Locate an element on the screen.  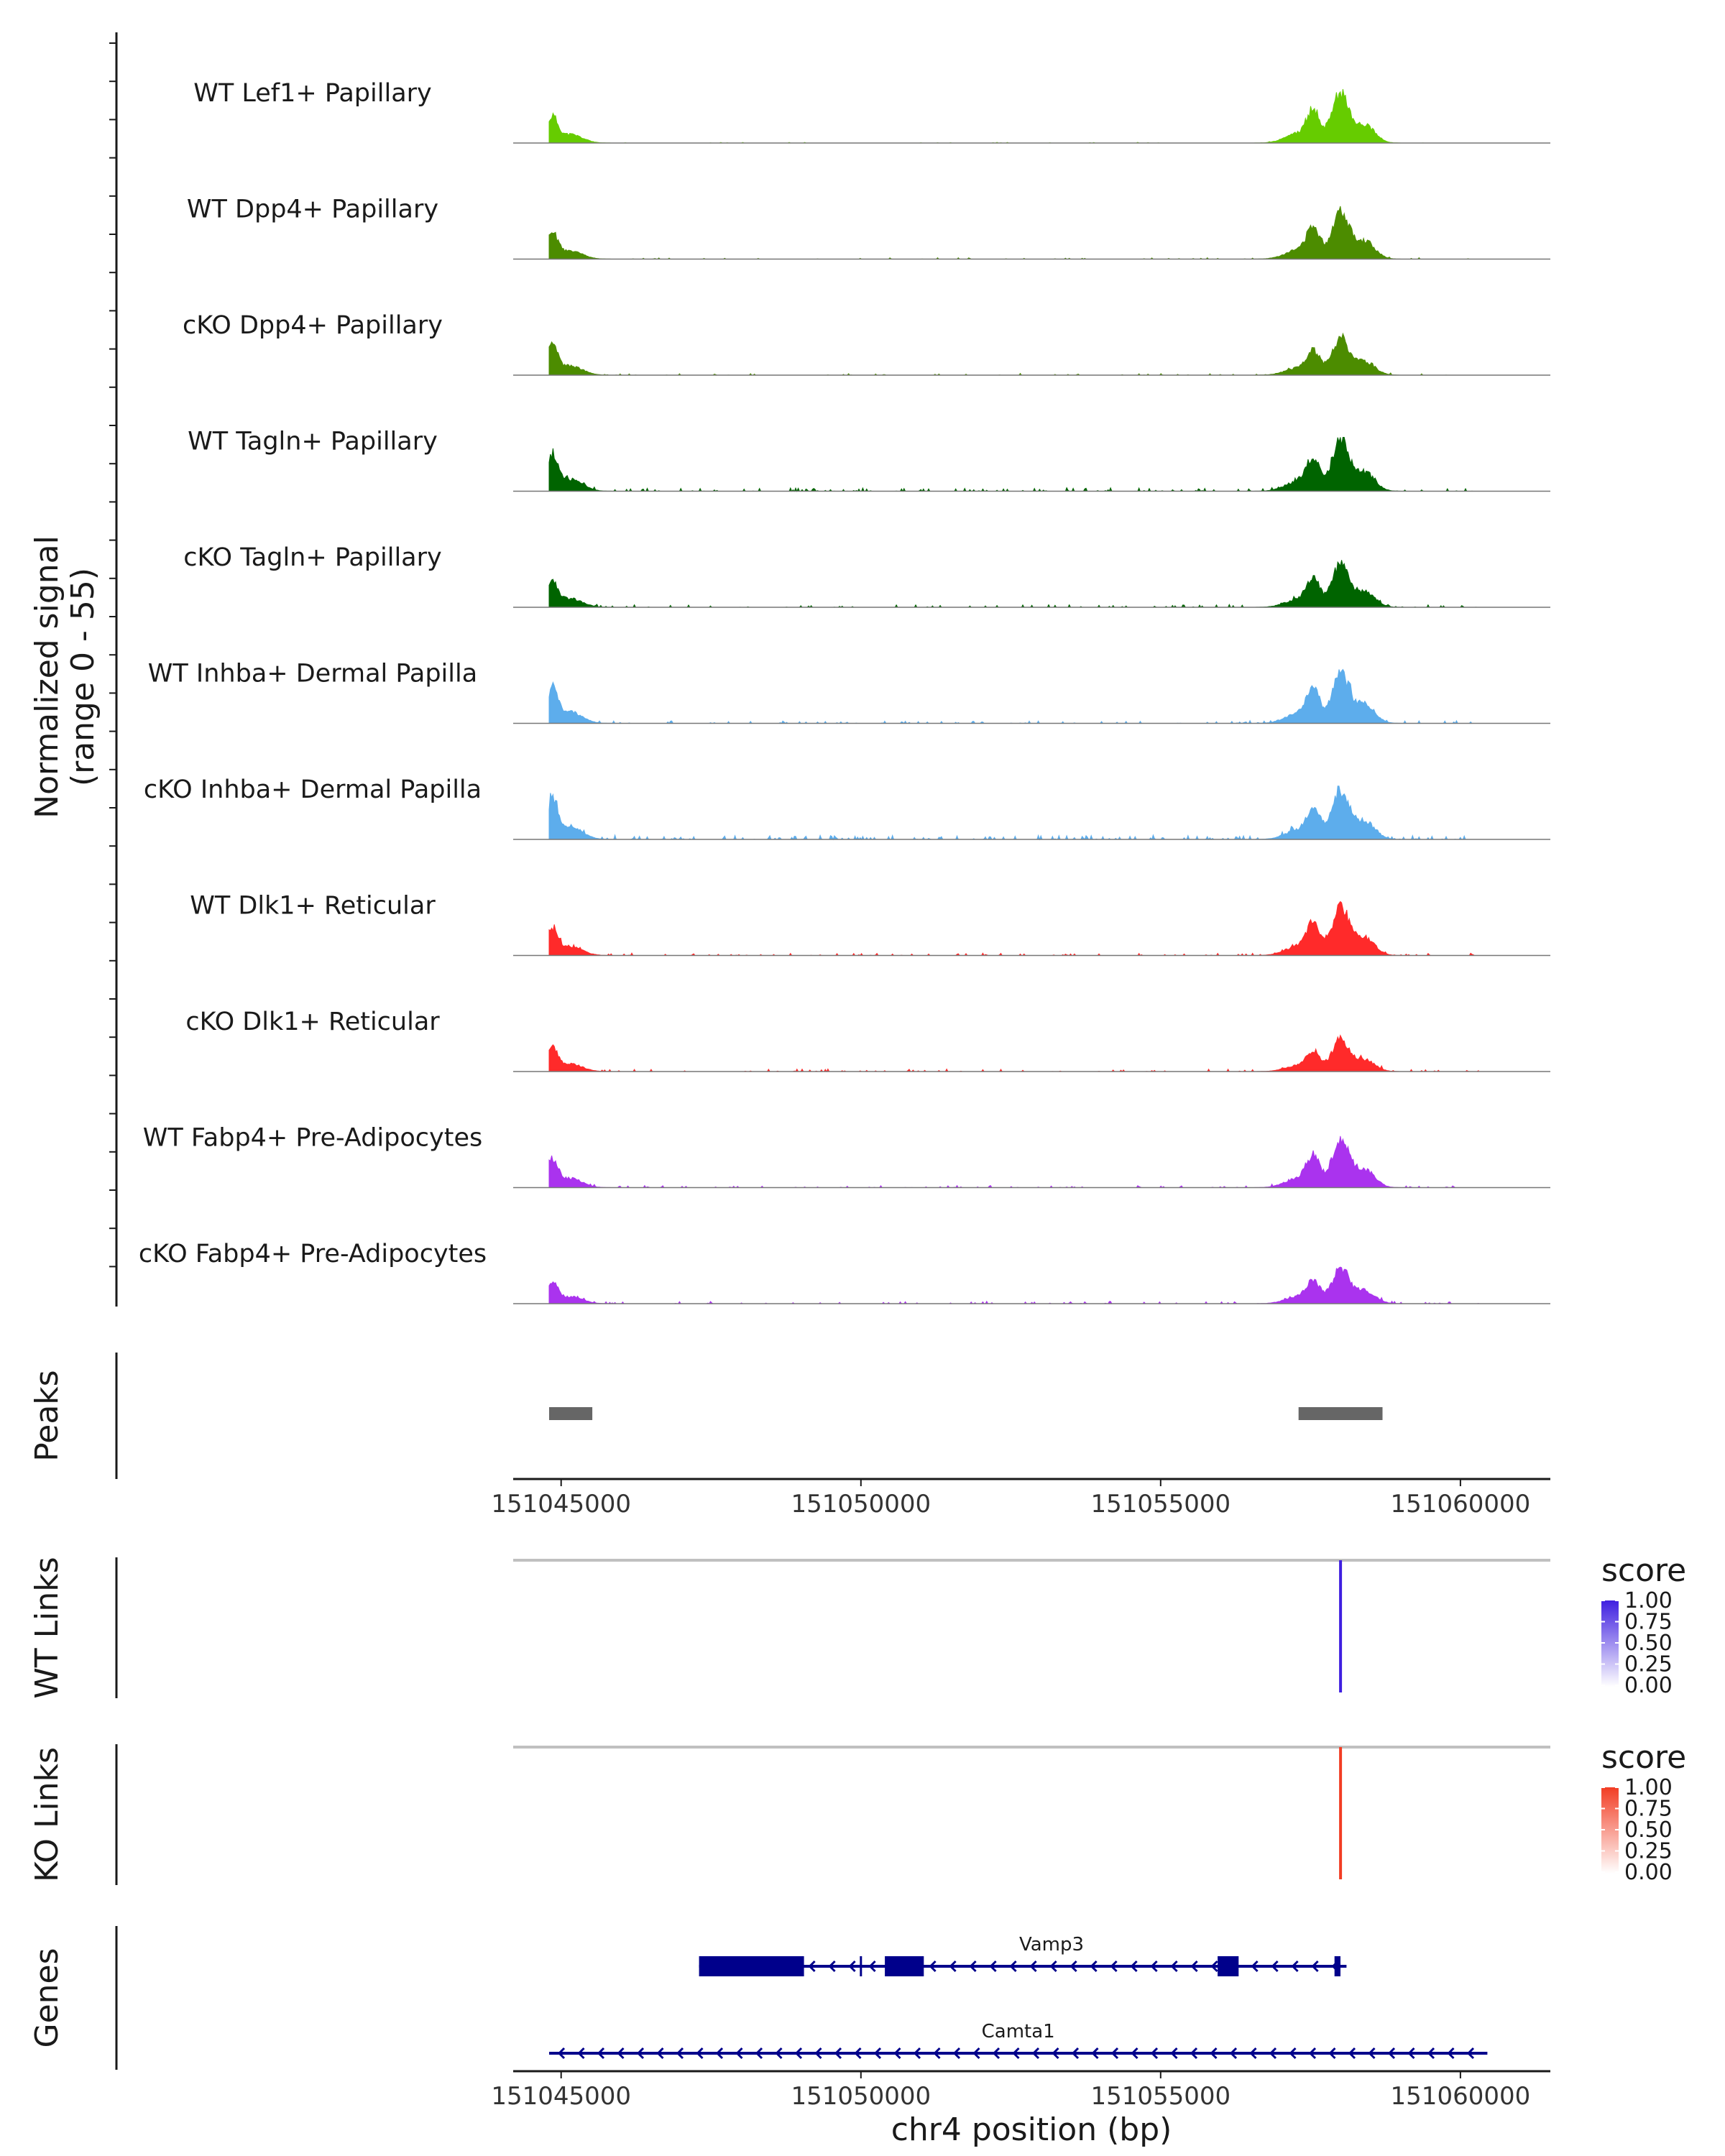
x-axis-title: chr4 position (bp) is located at coordinates (1031, 2129).